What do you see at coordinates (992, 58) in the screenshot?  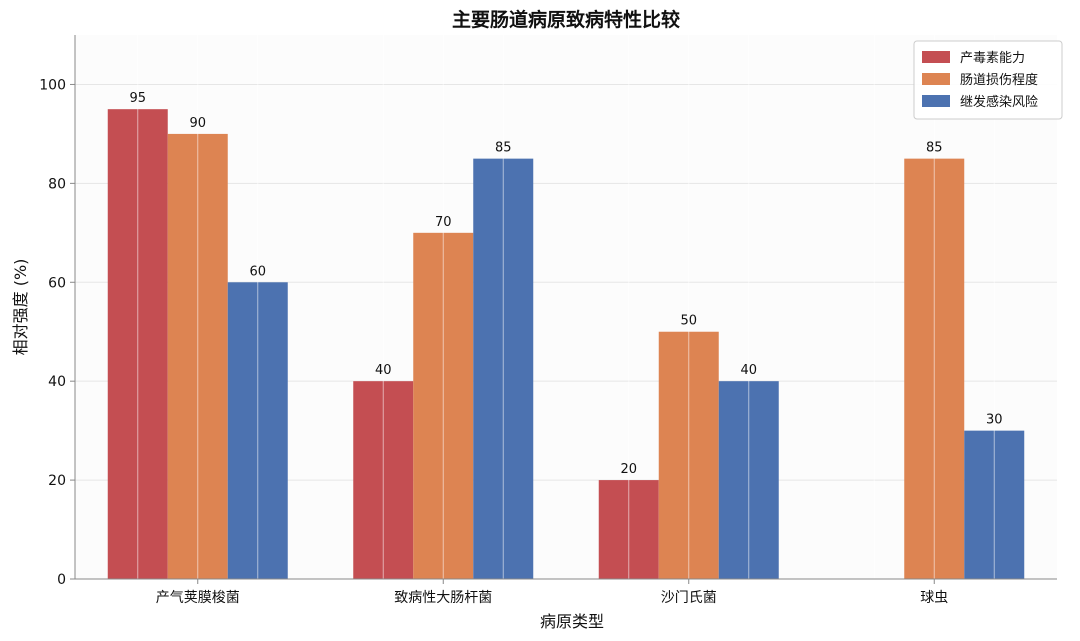 I see `legend-label: 产毒素能力` at bounding box center [992, 58].